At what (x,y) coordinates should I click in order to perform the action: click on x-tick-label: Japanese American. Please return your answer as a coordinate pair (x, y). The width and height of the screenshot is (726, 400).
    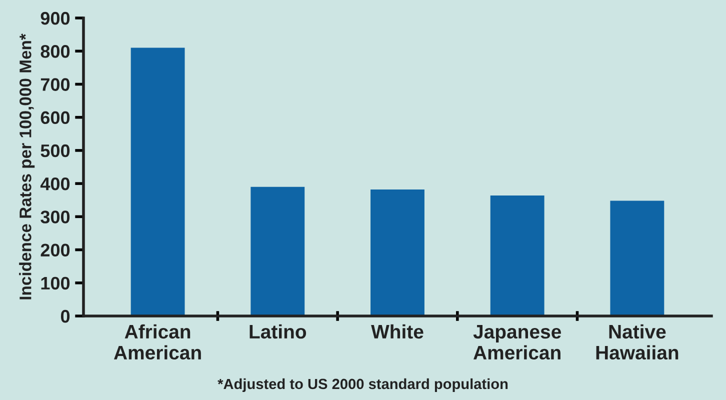
    Looking at the image, I should click on (517, 342).